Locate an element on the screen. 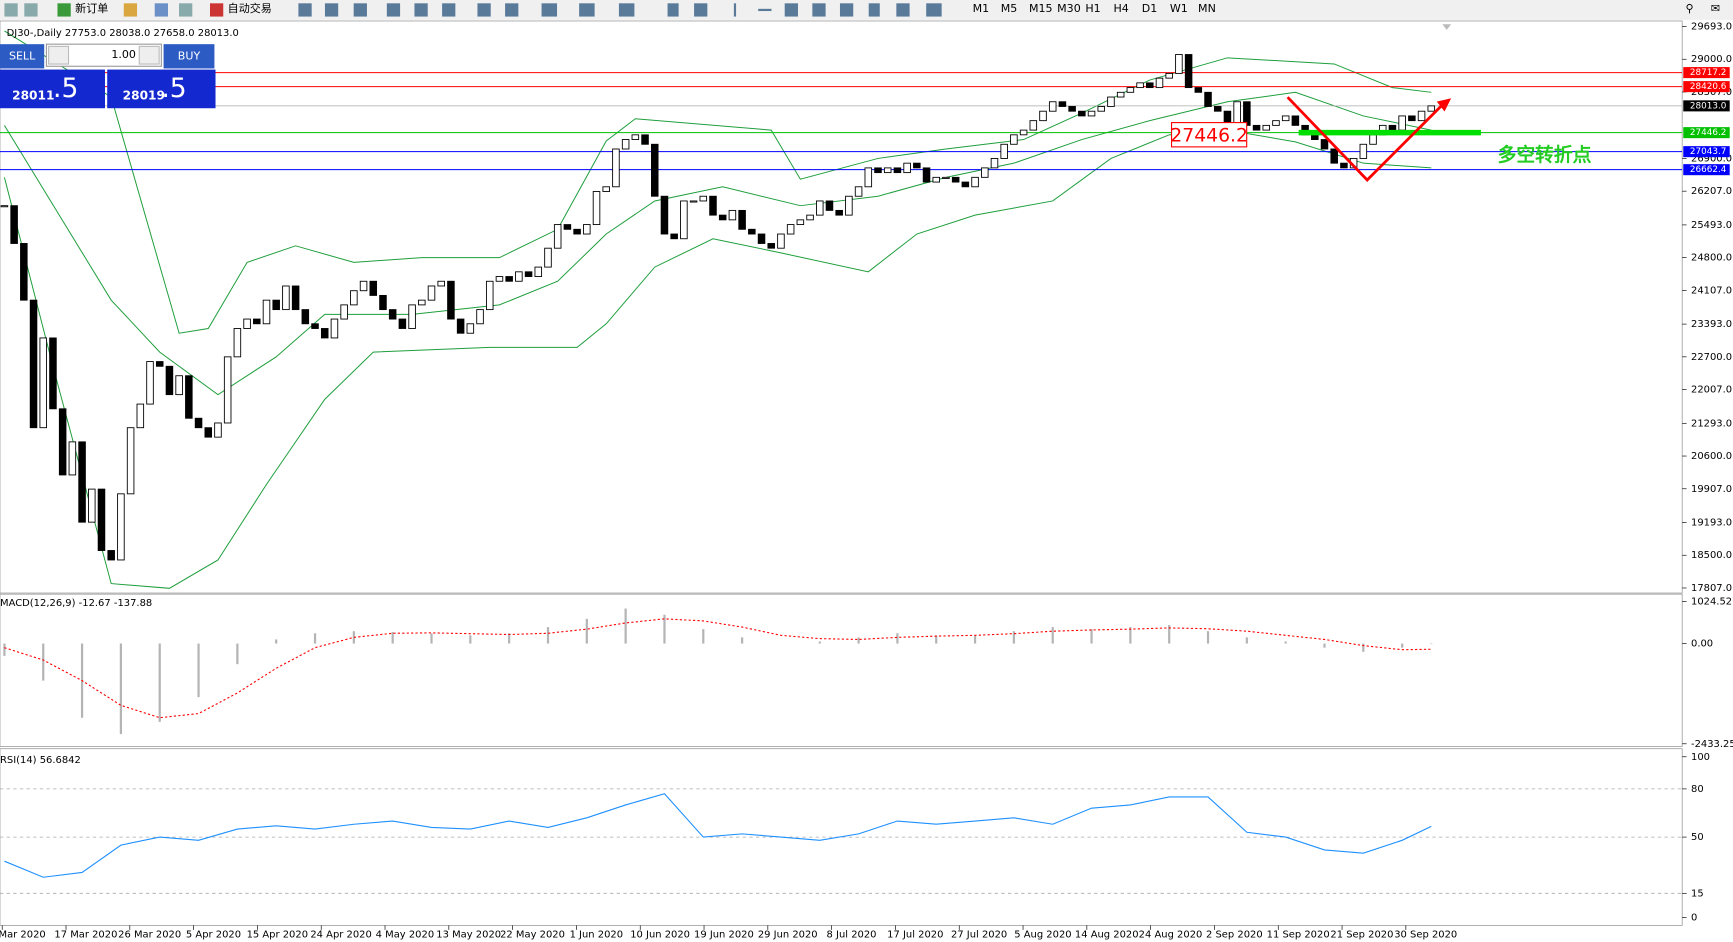 This screenshot has height=942, width=1733. lot-field is located at coordinates (103, 55).